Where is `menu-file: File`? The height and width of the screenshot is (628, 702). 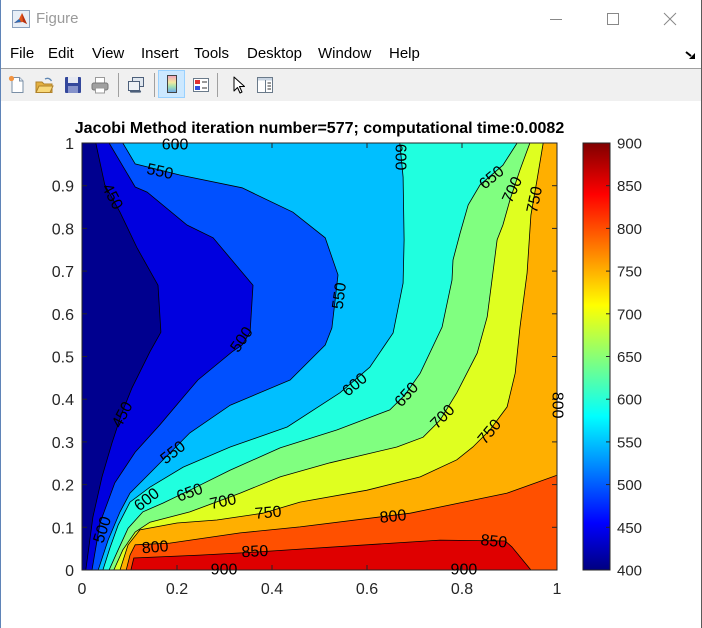 menu-file: File is located at coordinates (22, 53).